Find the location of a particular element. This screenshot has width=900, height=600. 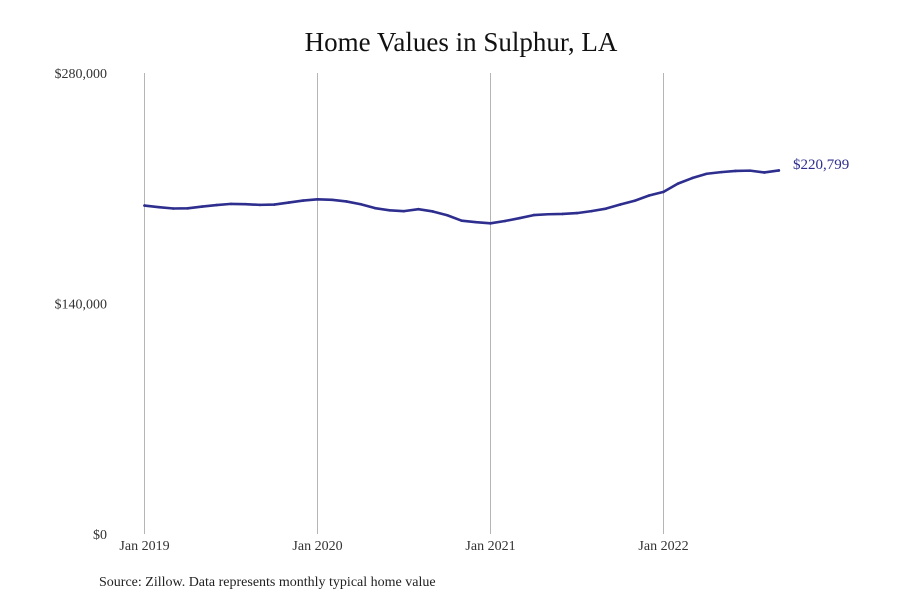

chart-title: Home Values in Sulphur, LA is located at coordinates (461, 42).